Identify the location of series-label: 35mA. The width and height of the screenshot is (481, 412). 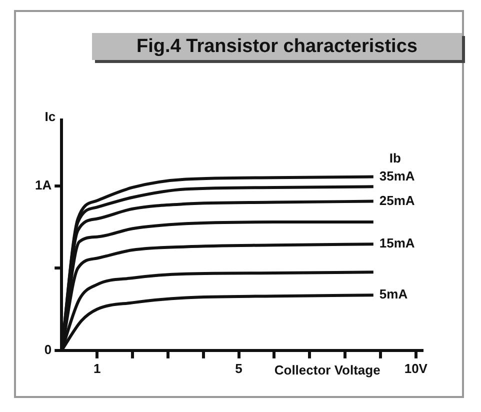
(397, 176).